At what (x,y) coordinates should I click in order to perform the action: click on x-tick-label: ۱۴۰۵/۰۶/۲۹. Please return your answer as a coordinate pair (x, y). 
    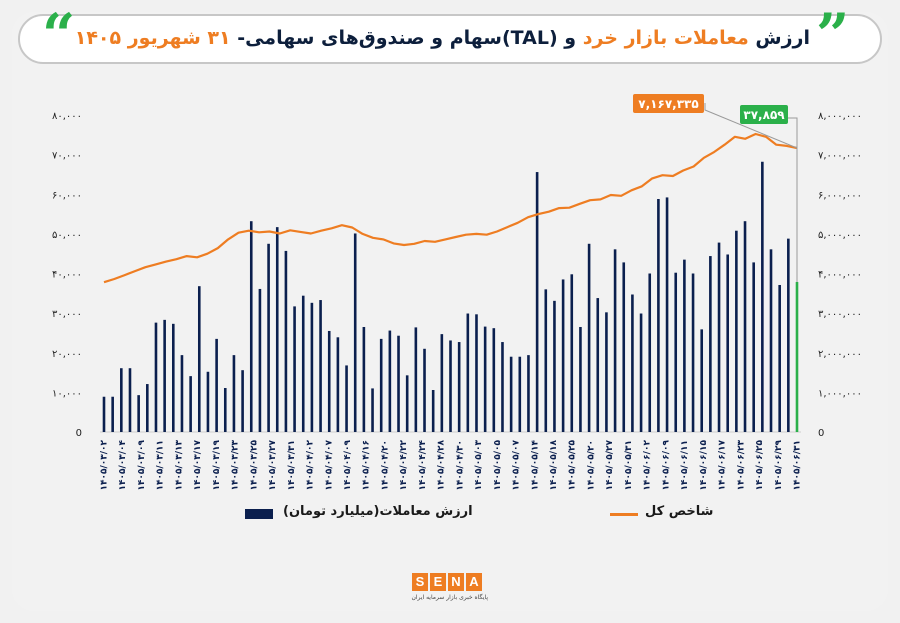
    Looking at the image, I should click on (779, 465).